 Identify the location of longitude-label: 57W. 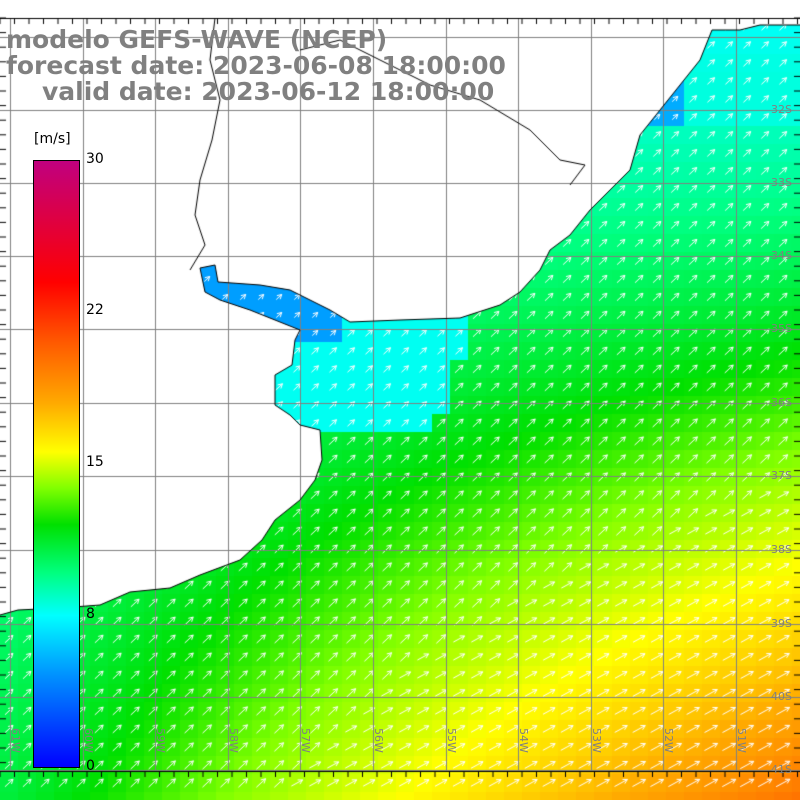
(305, 740).